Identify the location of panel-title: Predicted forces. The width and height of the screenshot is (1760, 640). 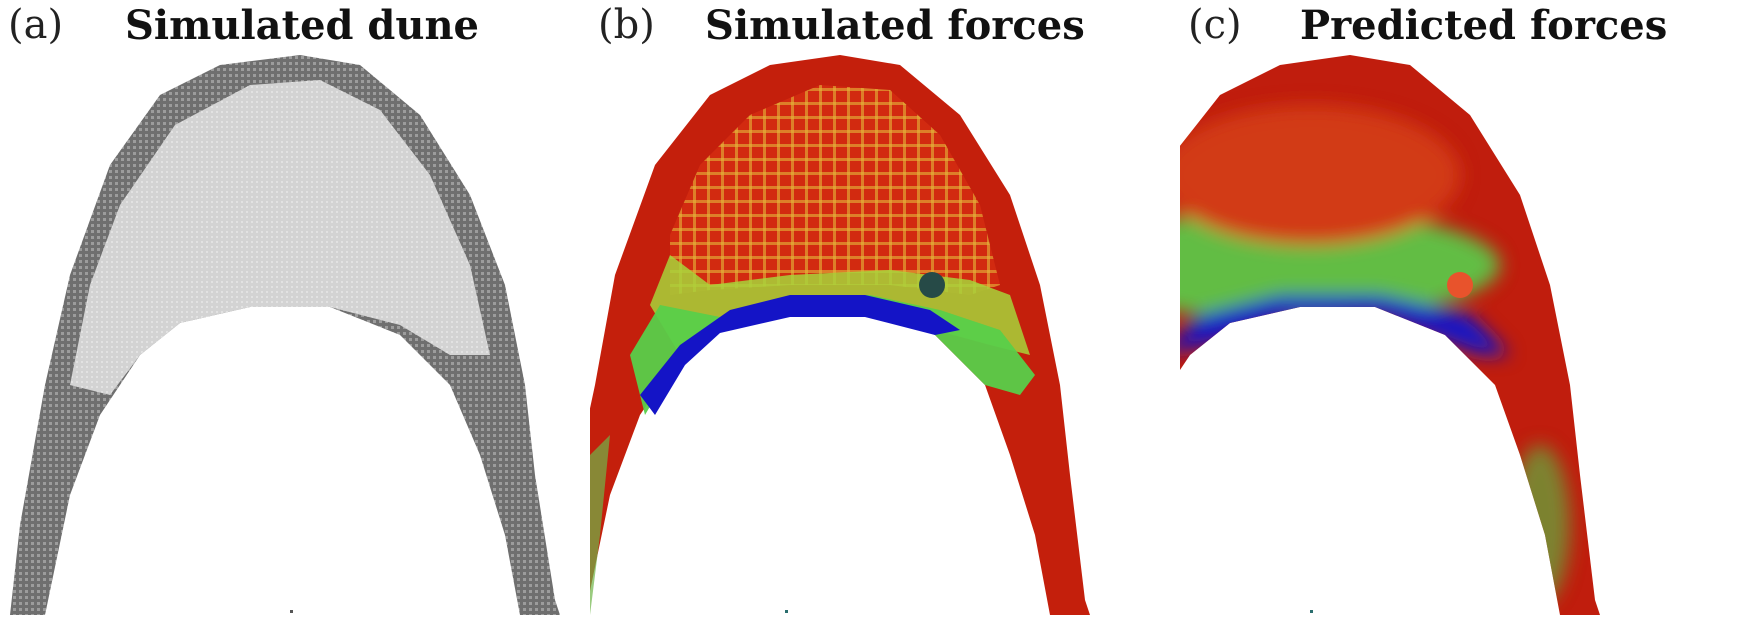
(1484, 25).